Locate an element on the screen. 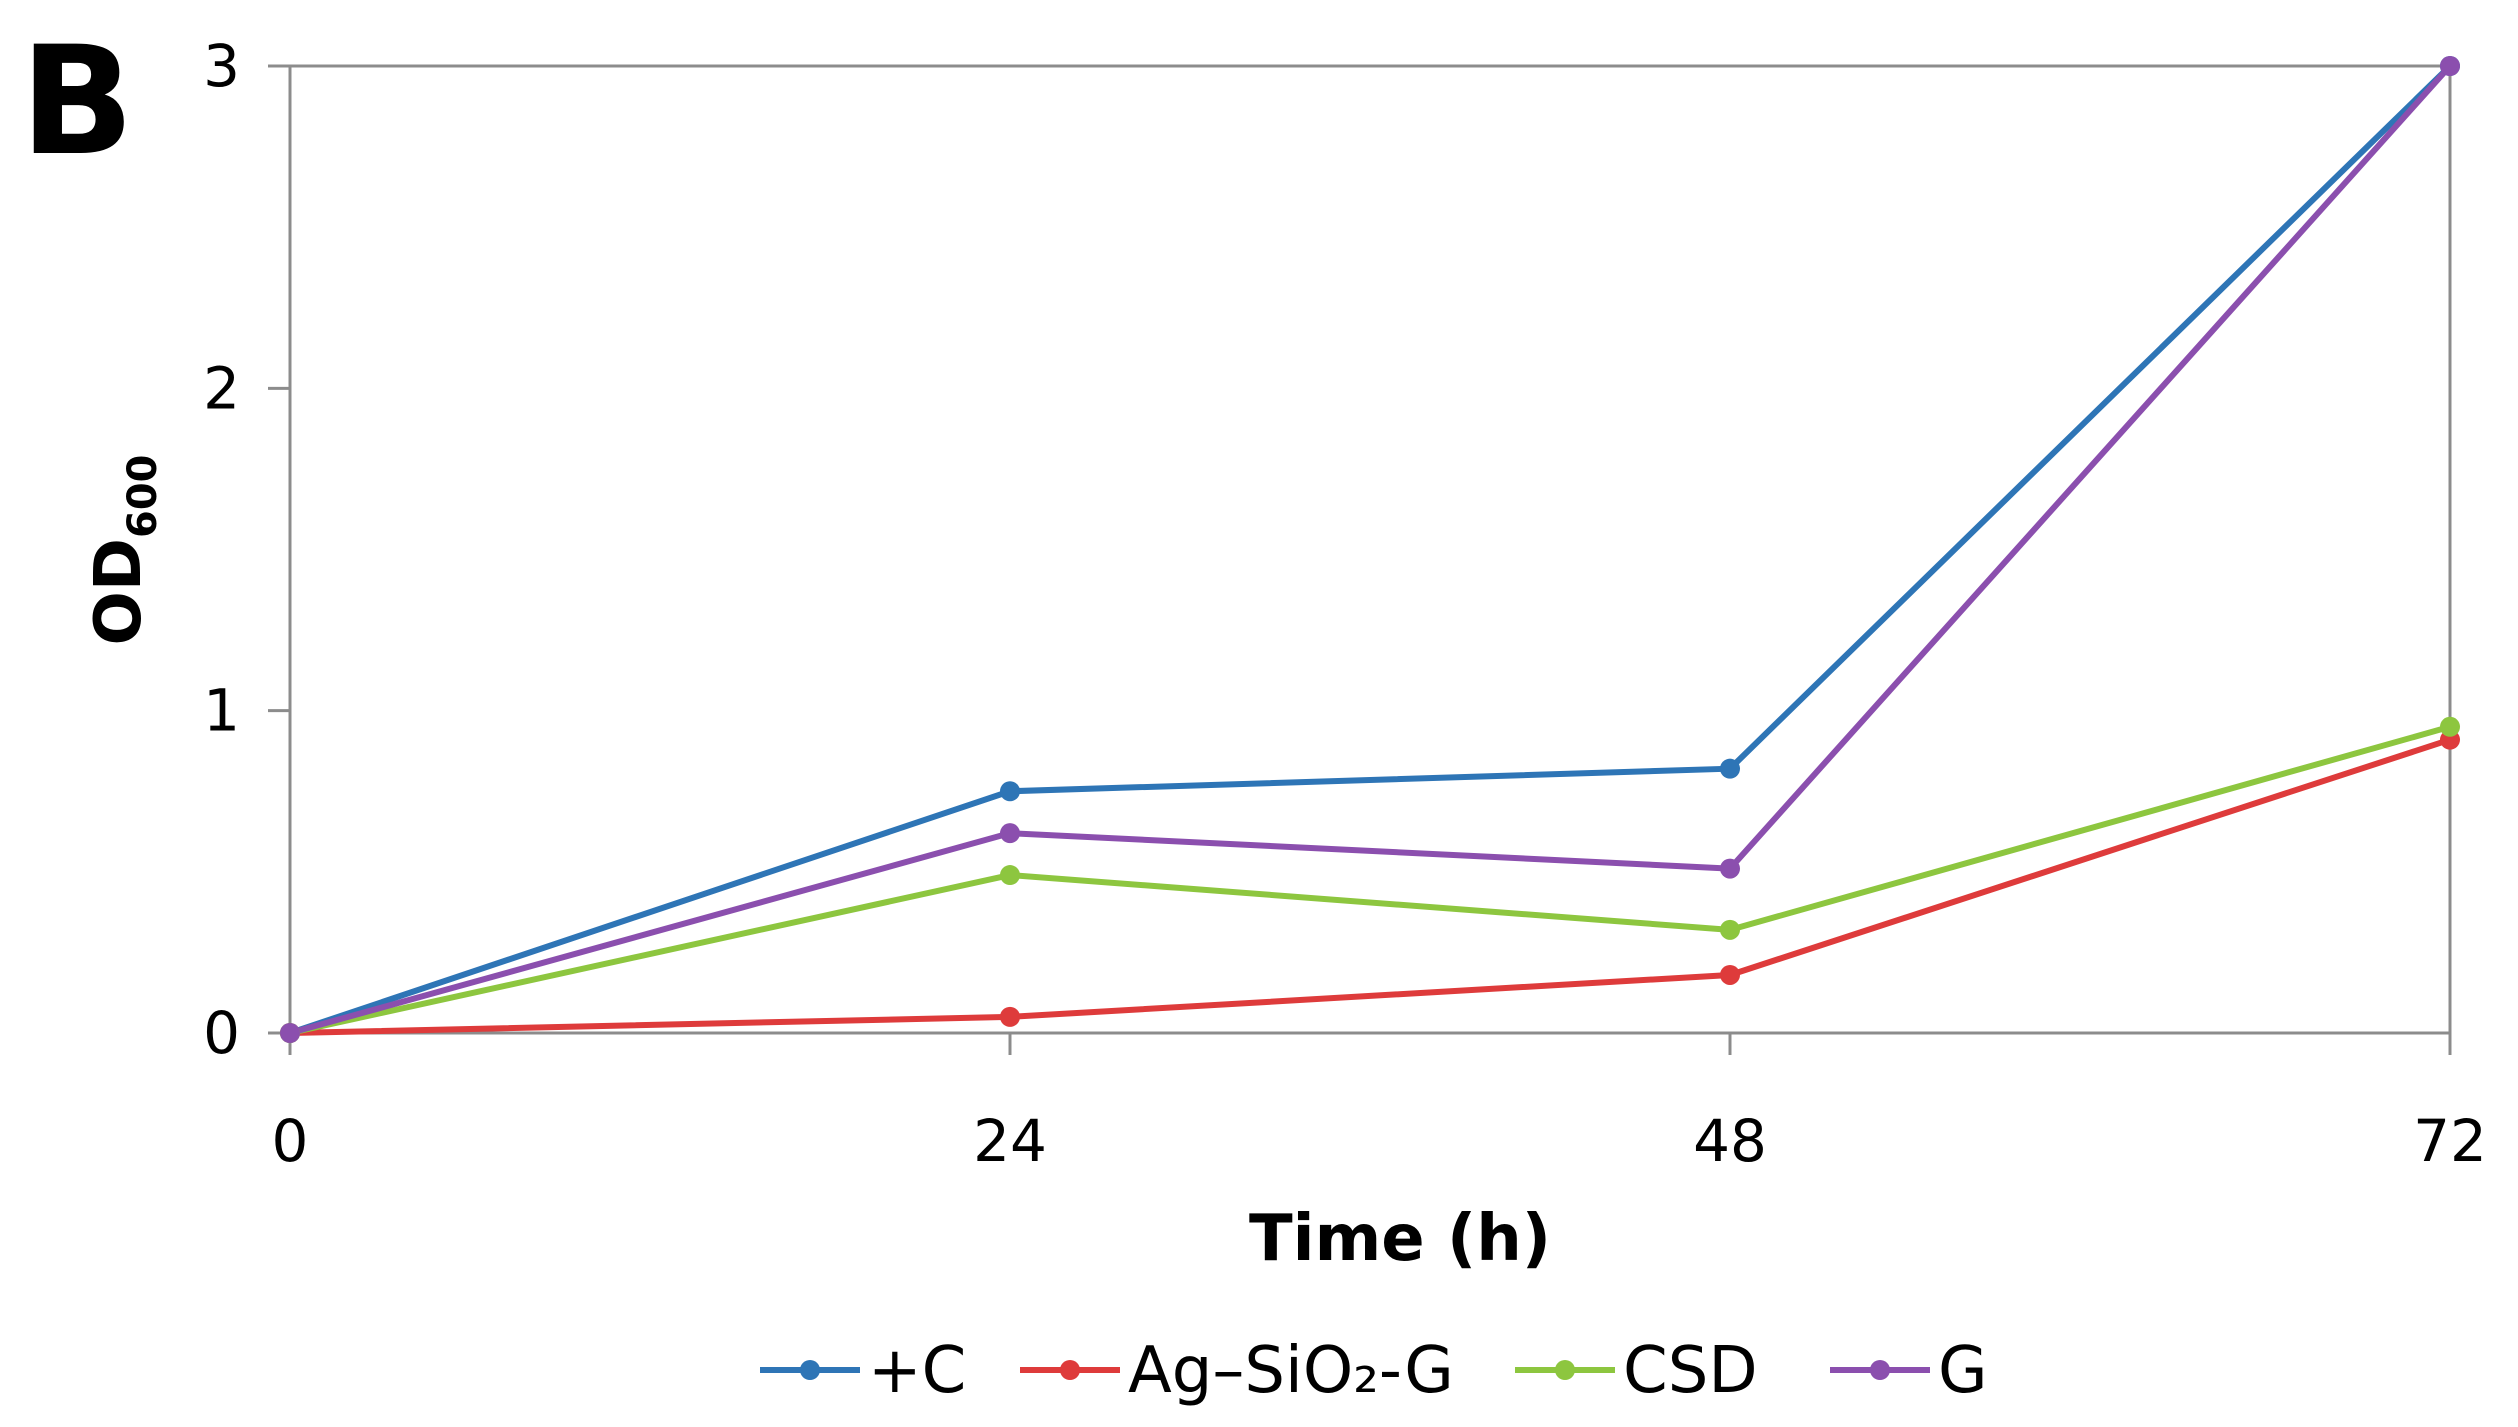  x-tick-label: 72 is located at coordinates (2450, 1141).